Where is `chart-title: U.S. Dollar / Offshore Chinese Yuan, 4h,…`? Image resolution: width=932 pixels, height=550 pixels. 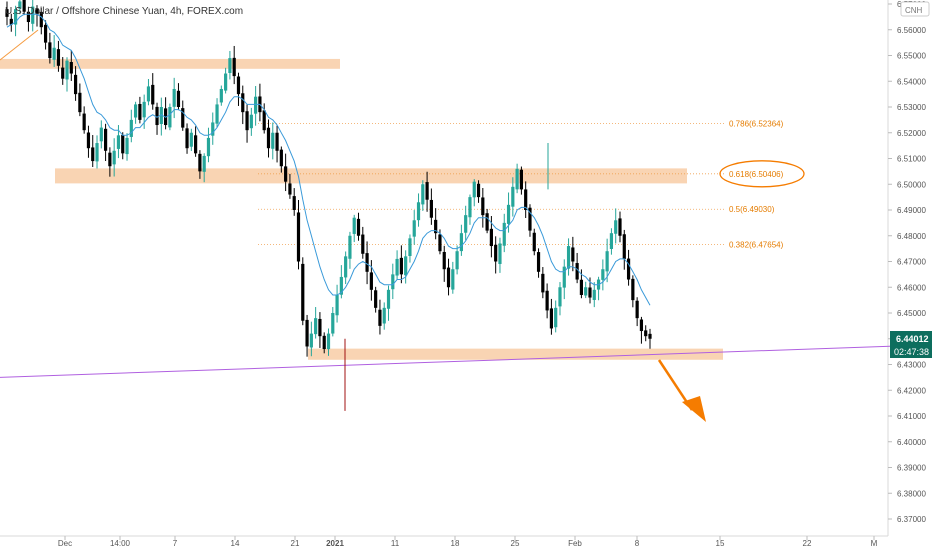 chart-title: U.S. Dollar / Offshore Chinese Yuan, 4h,… is located at coordinates (124, 11).